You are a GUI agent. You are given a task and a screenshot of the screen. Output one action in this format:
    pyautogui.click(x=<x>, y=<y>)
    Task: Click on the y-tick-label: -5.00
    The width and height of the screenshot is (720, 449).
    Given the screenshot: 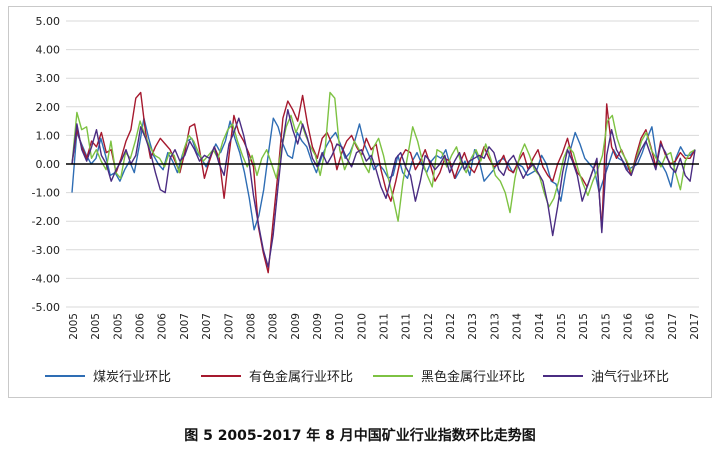 What is the action you would take?
    pyautogui.click(x=46, y=307)
    